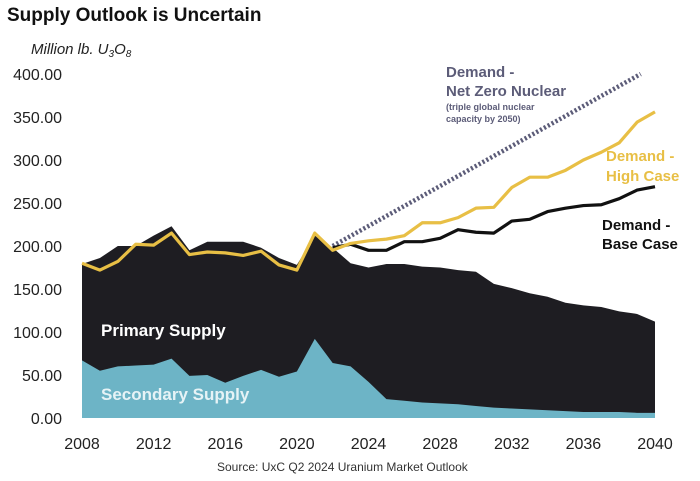 This screenshot has height=481, width=700. What do you see at coordinates (175, 394) in the screenshot?
I see `secondary-supply-label: Secondary Supply` at bounding box center [175, 394].